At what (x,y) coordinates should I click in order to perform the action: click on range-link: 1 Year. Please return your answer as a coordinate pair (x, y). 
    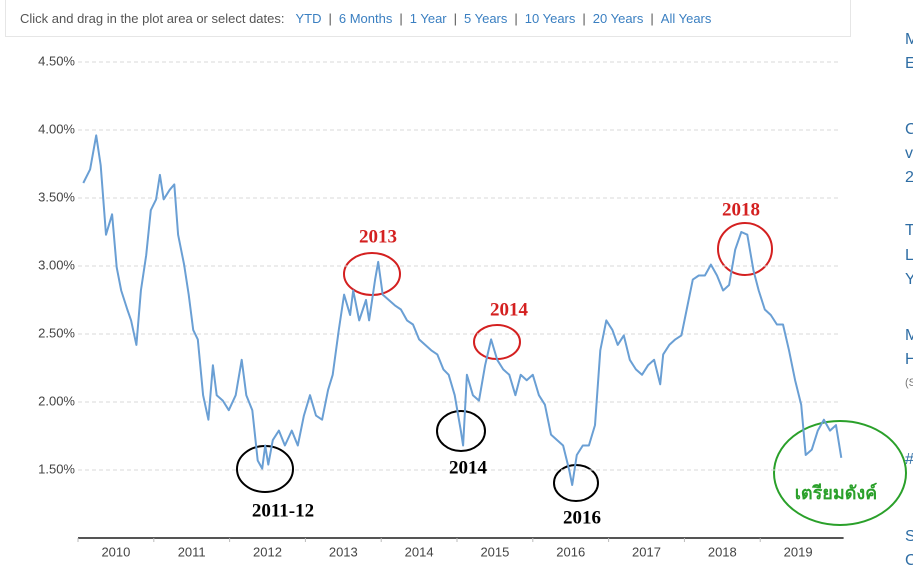
    Looking at the image, I should click on (428, 18).